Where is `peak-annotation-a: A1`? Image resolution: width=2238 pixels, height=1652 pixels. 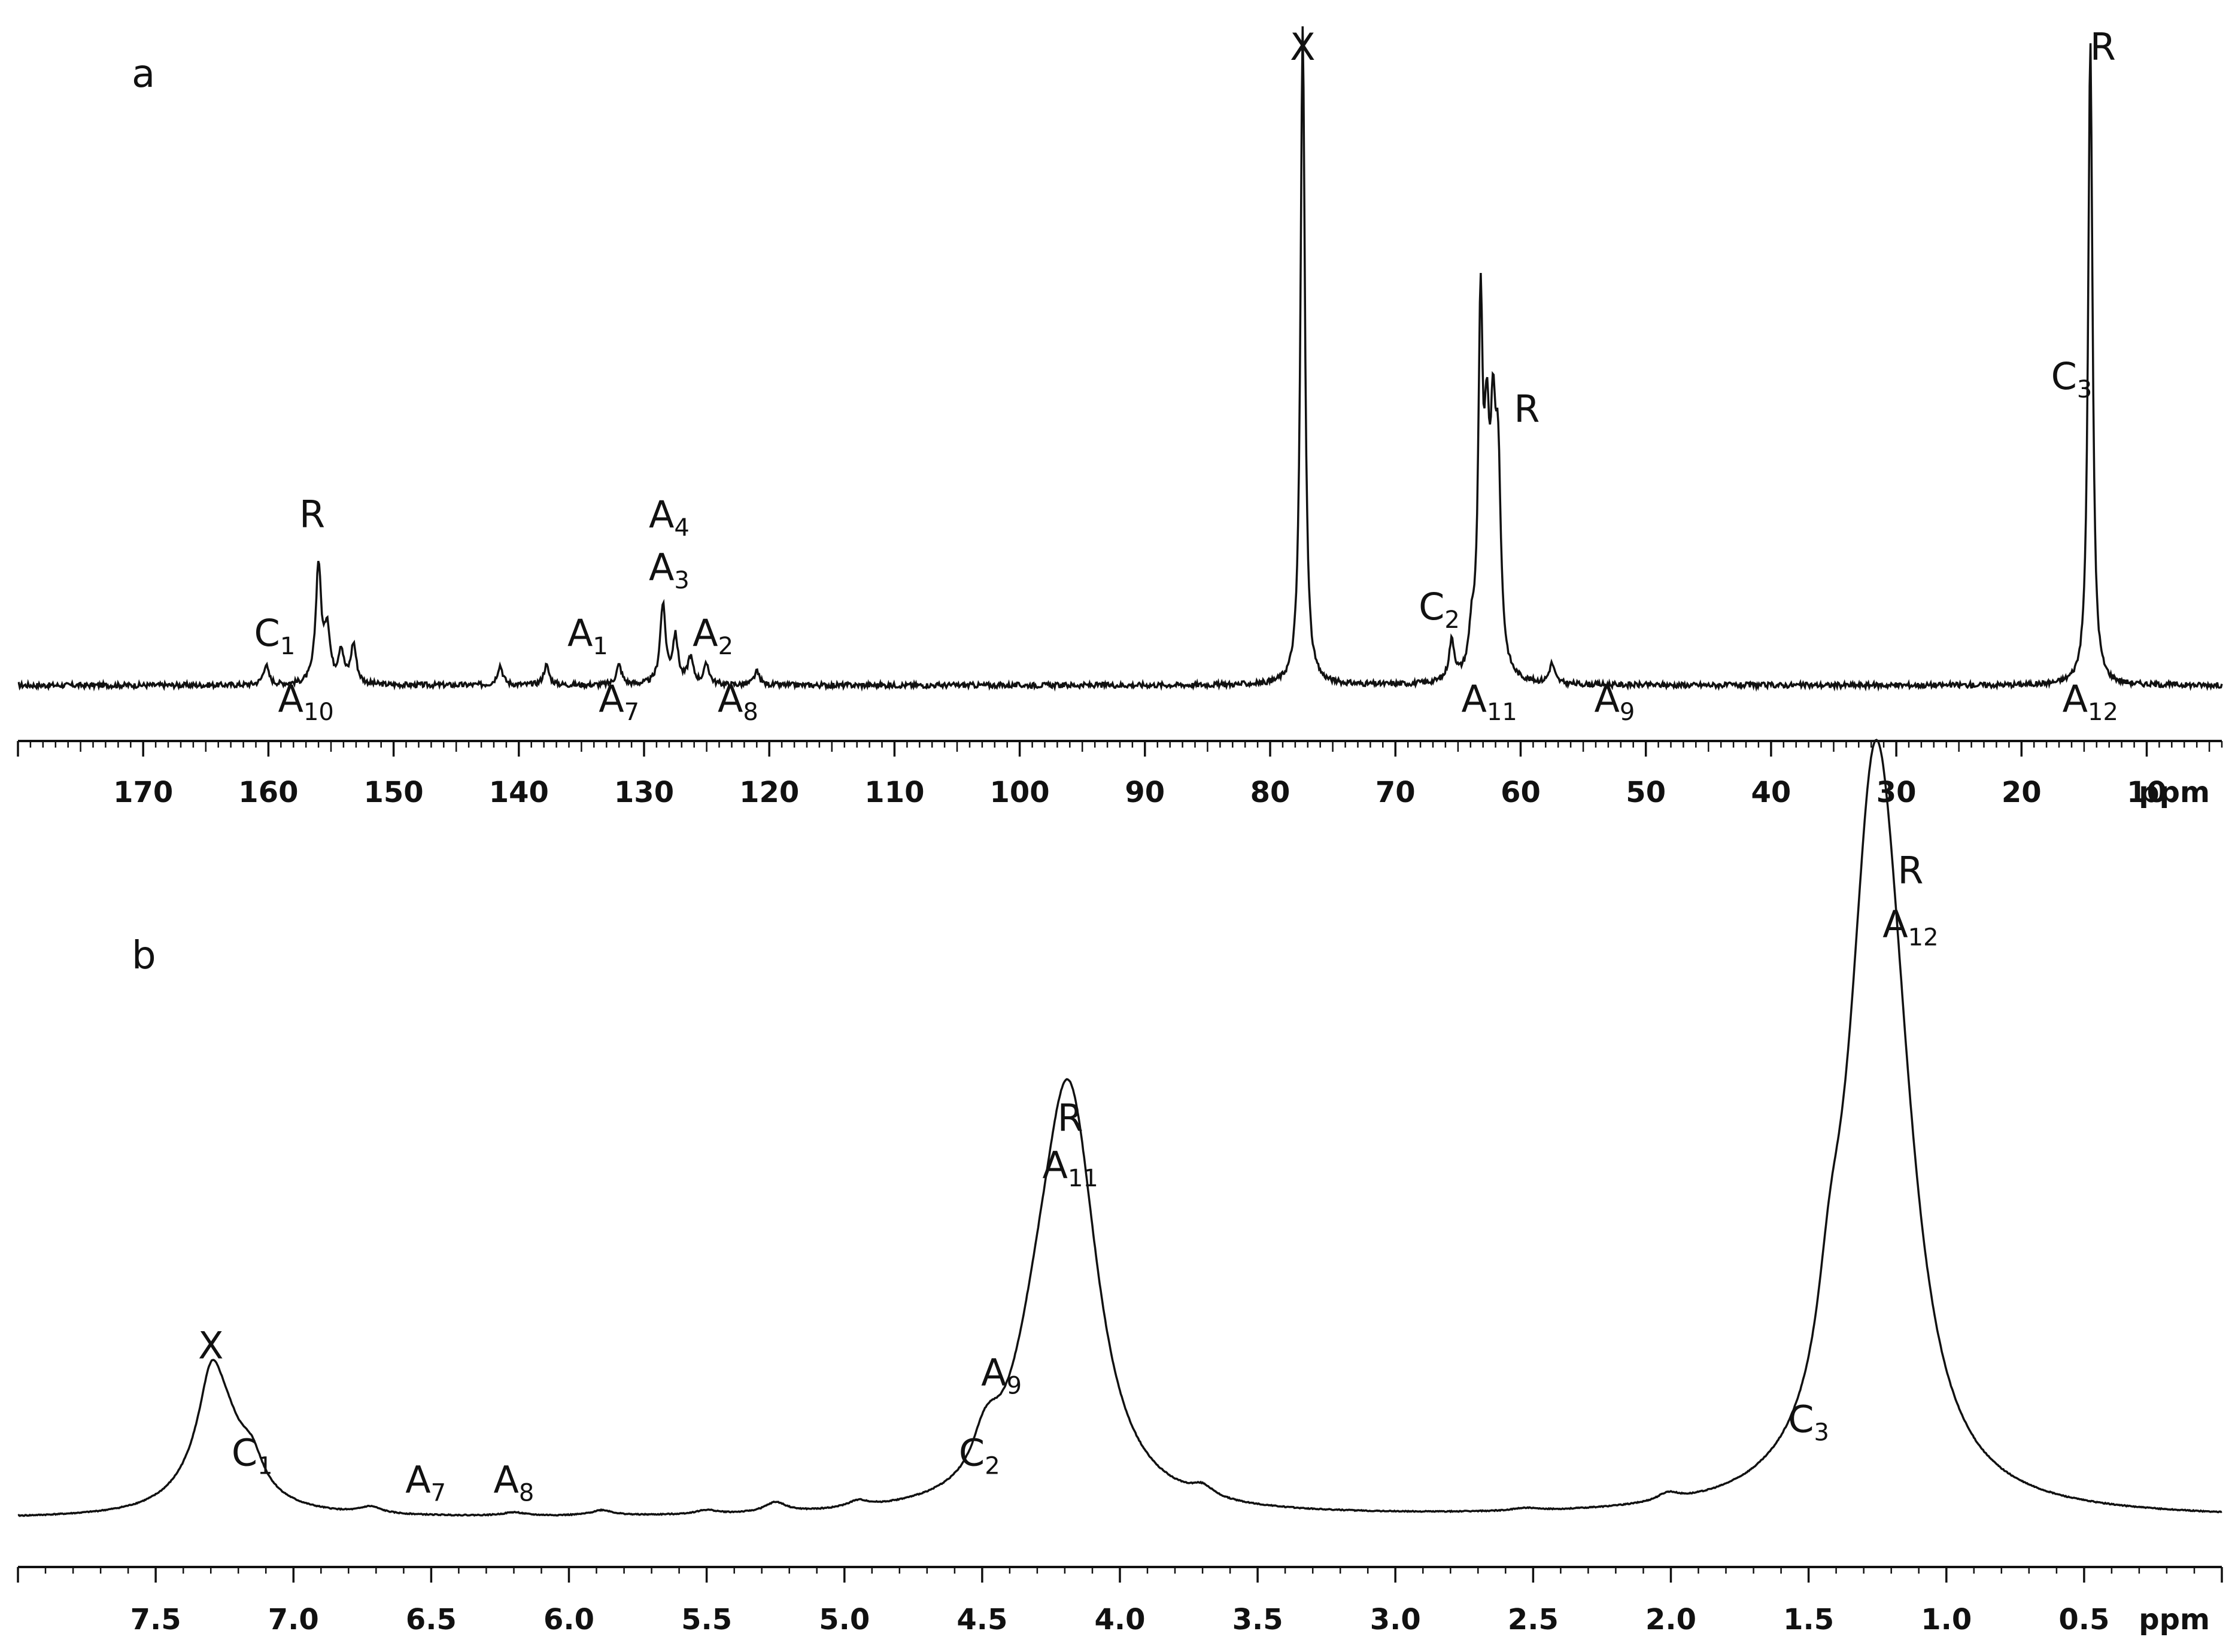 peak-annotation-a: A1 is located at coordinates (587, 635).